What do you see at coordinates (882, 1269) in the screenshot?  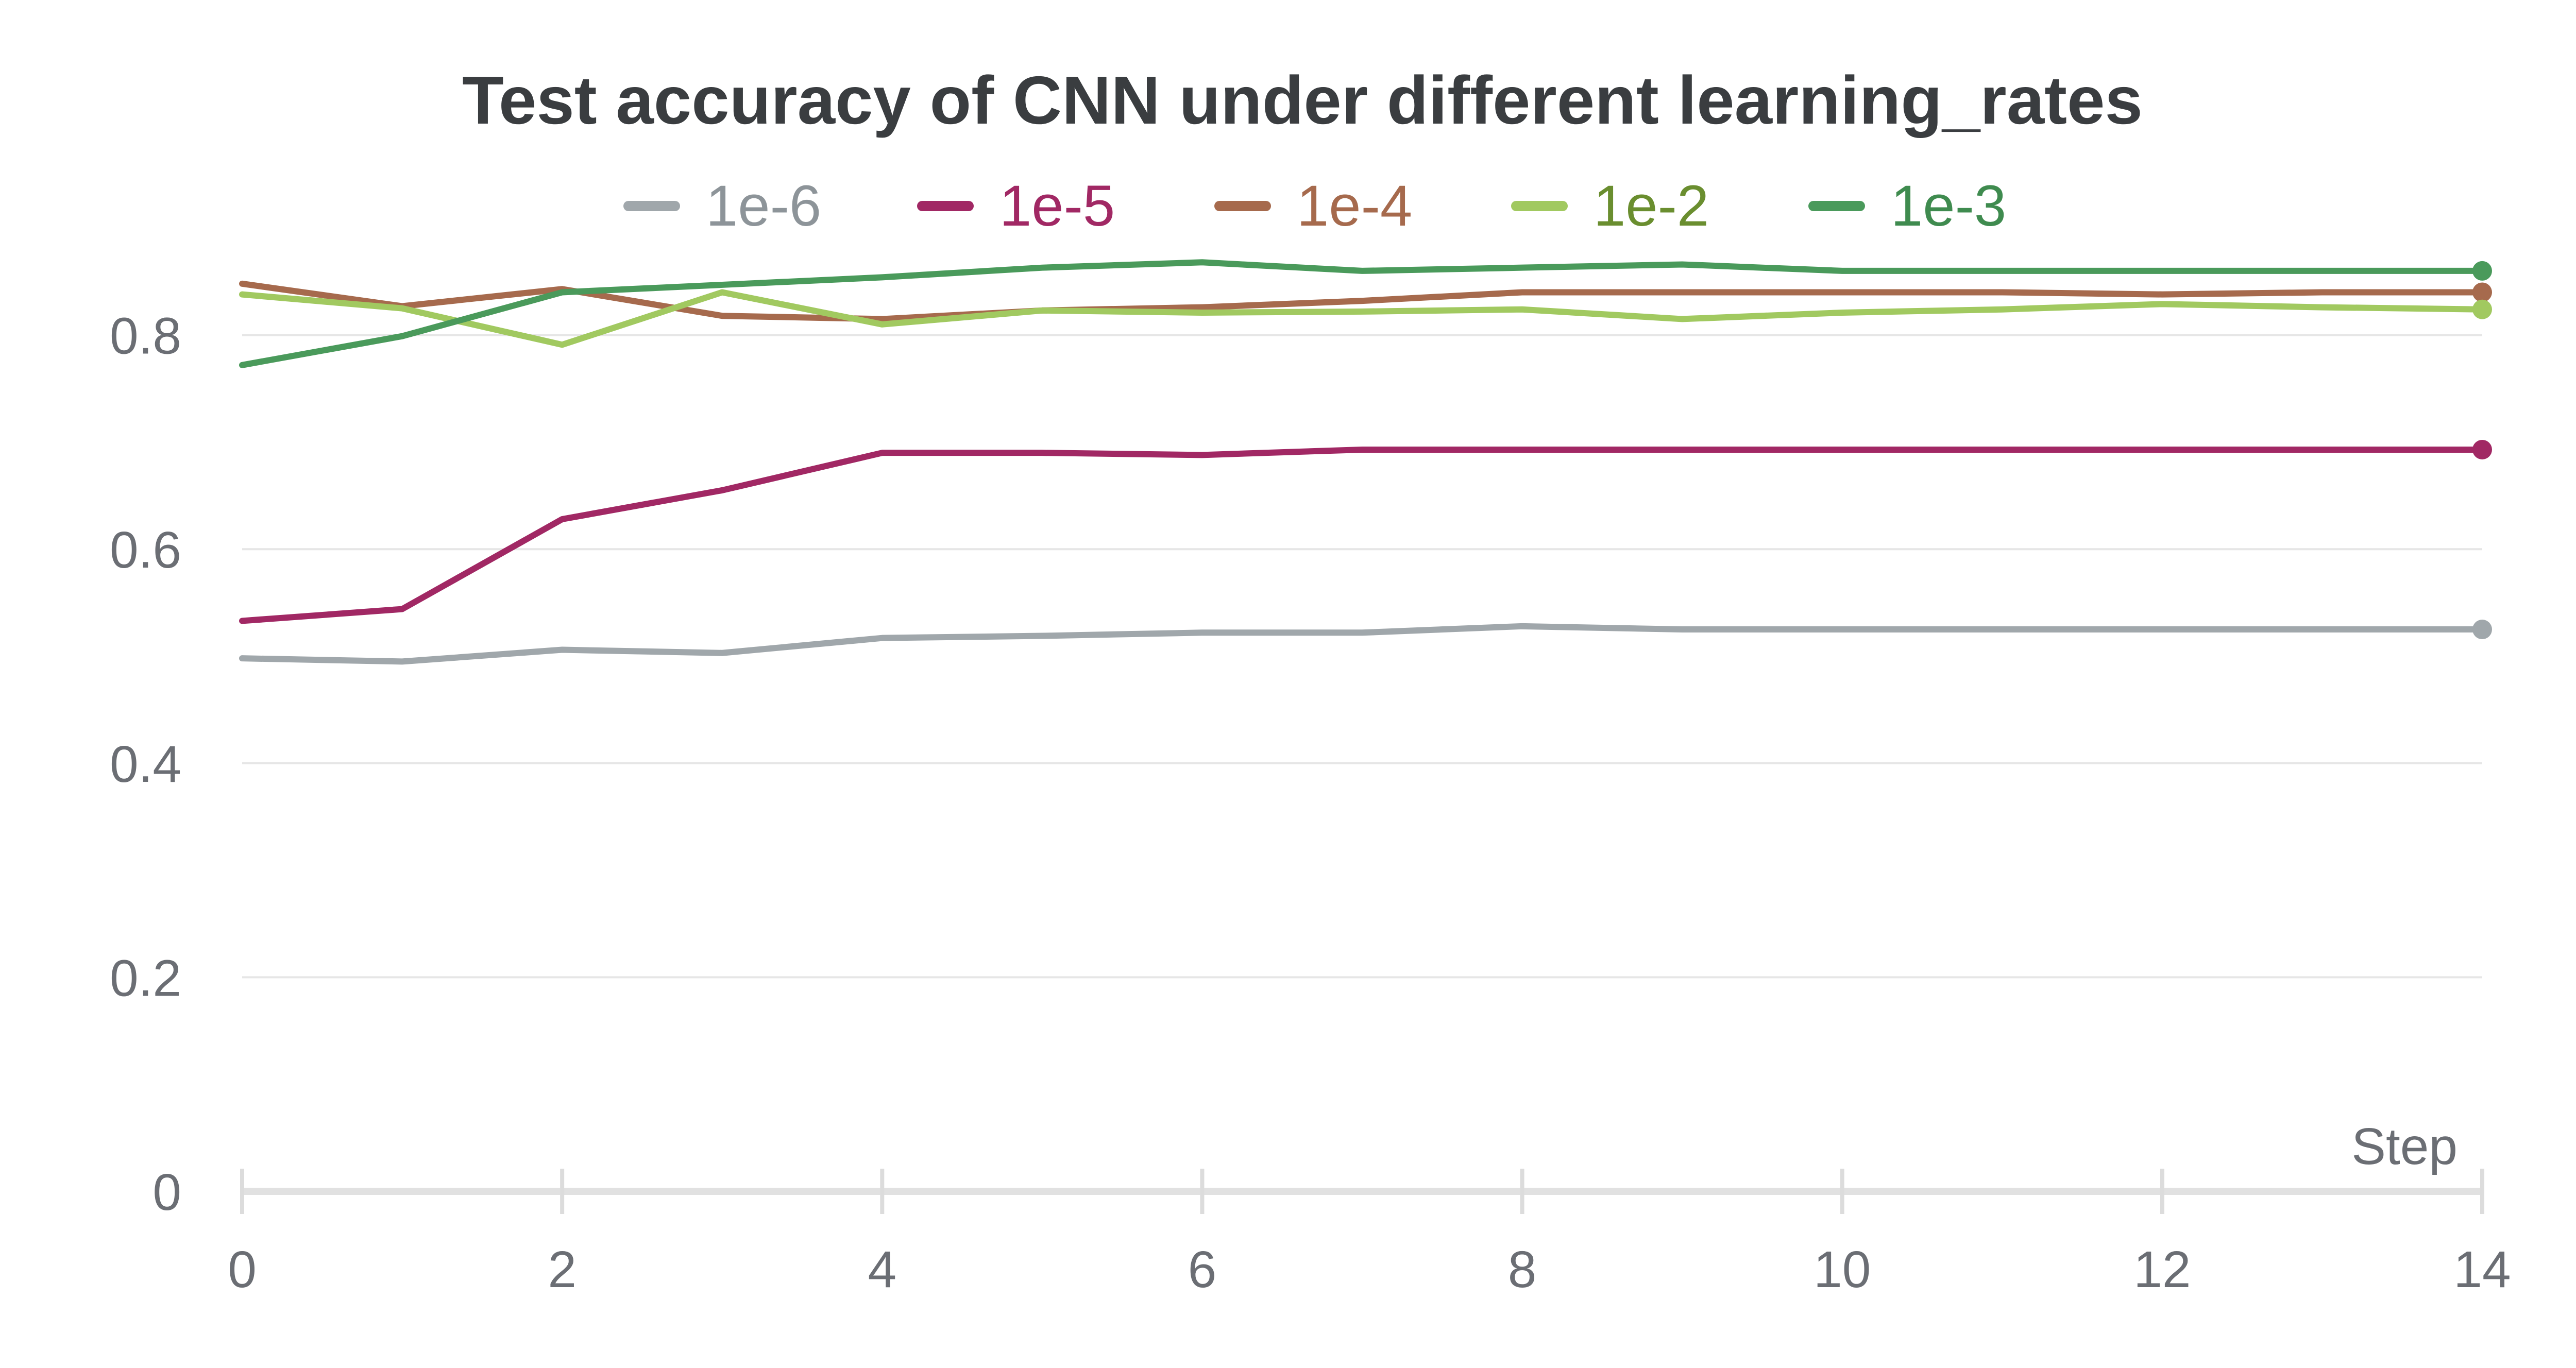 I see `x-tick-label: 4` at bounding box center [882, 1269].